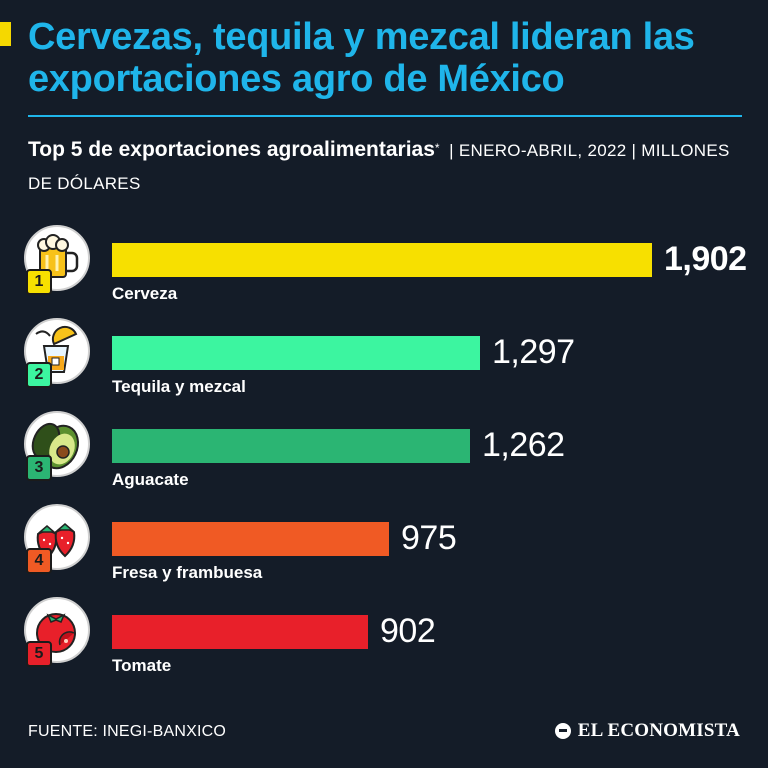 The image size is (768, 768). Describe the element at coordinates (58, 353) in the screenshot. I see `tequila-shot-icon: 2` at that location.